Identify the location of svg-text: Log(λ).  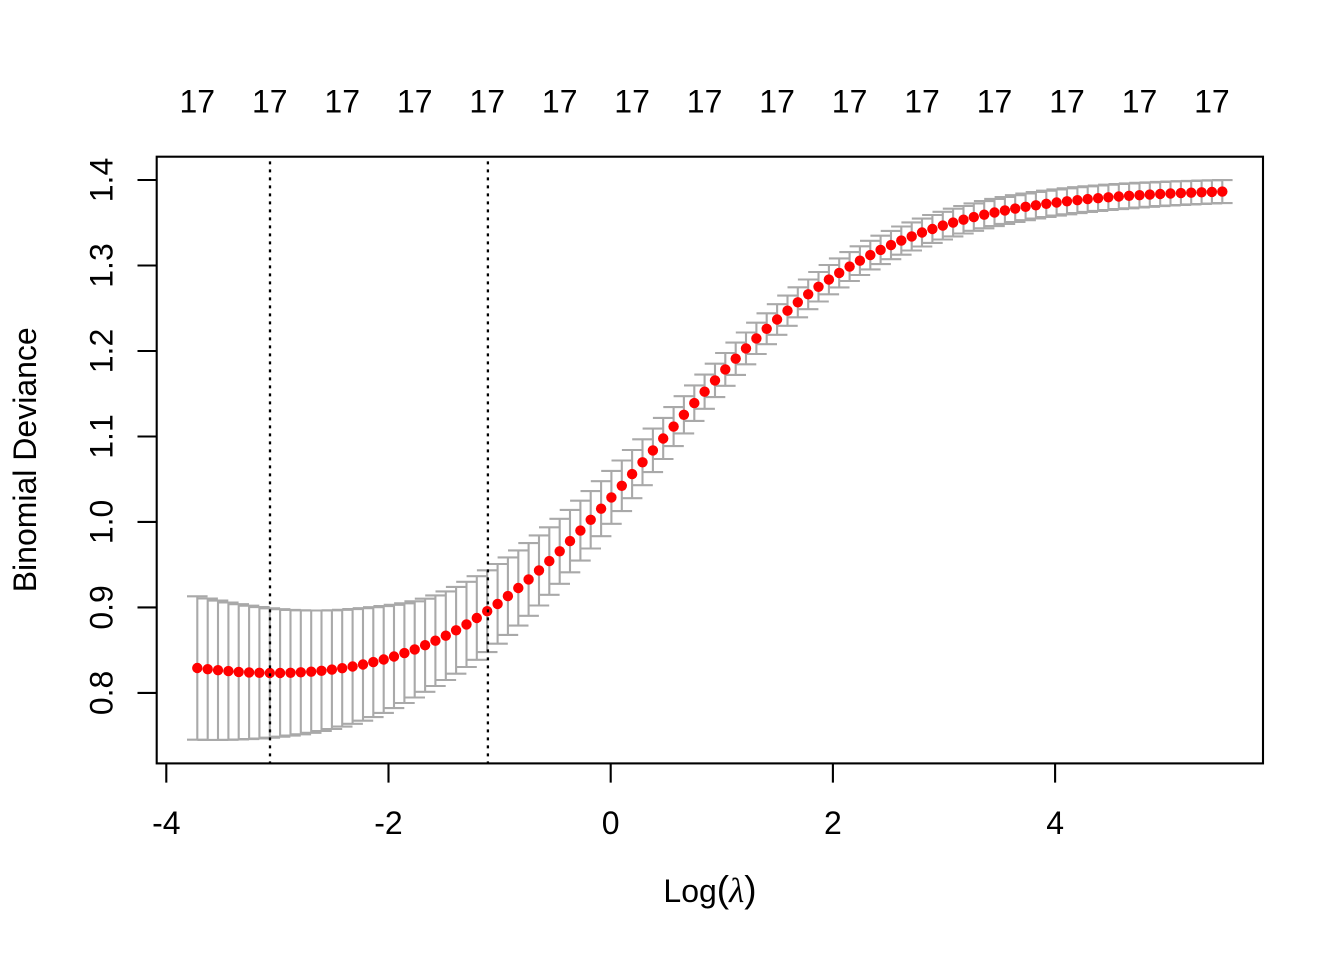
(709, 889).